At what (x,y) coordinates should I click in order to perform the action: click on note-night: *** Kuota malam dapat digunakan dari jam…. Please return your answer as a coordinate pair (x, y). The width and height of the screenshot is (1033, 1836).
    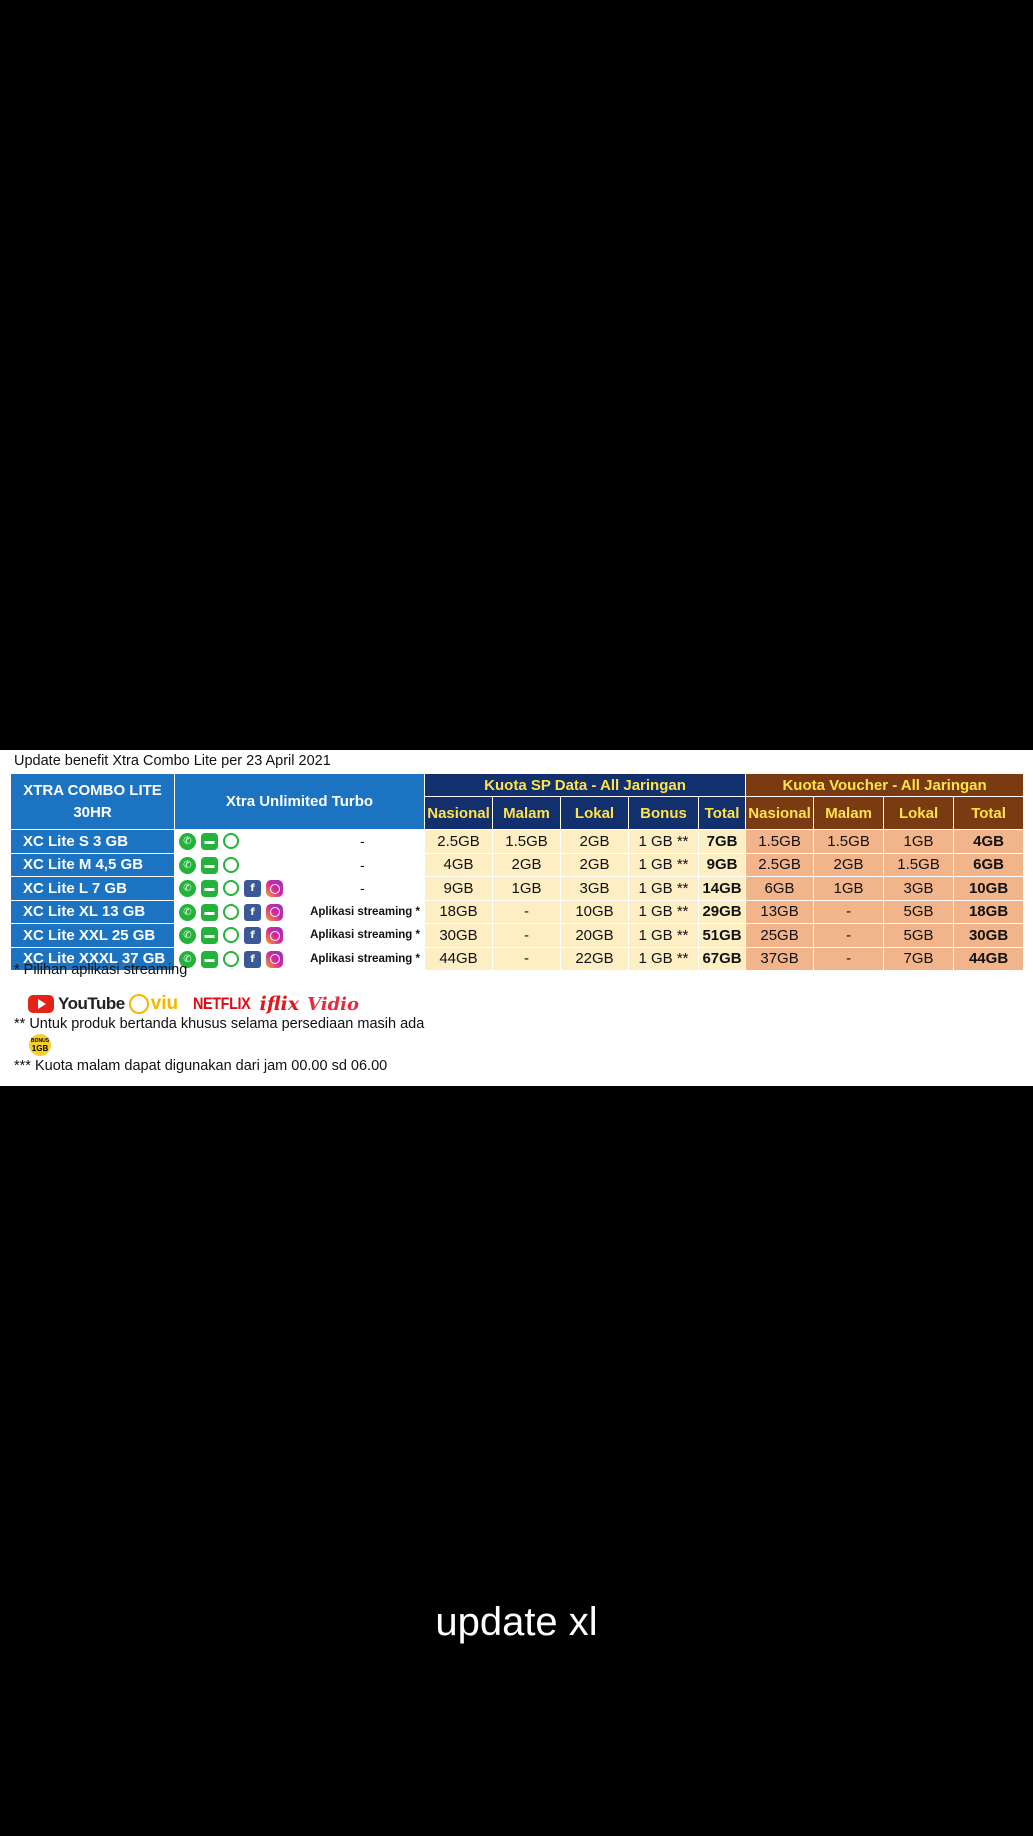
    Looking at the image, I should click on (201, 1066).